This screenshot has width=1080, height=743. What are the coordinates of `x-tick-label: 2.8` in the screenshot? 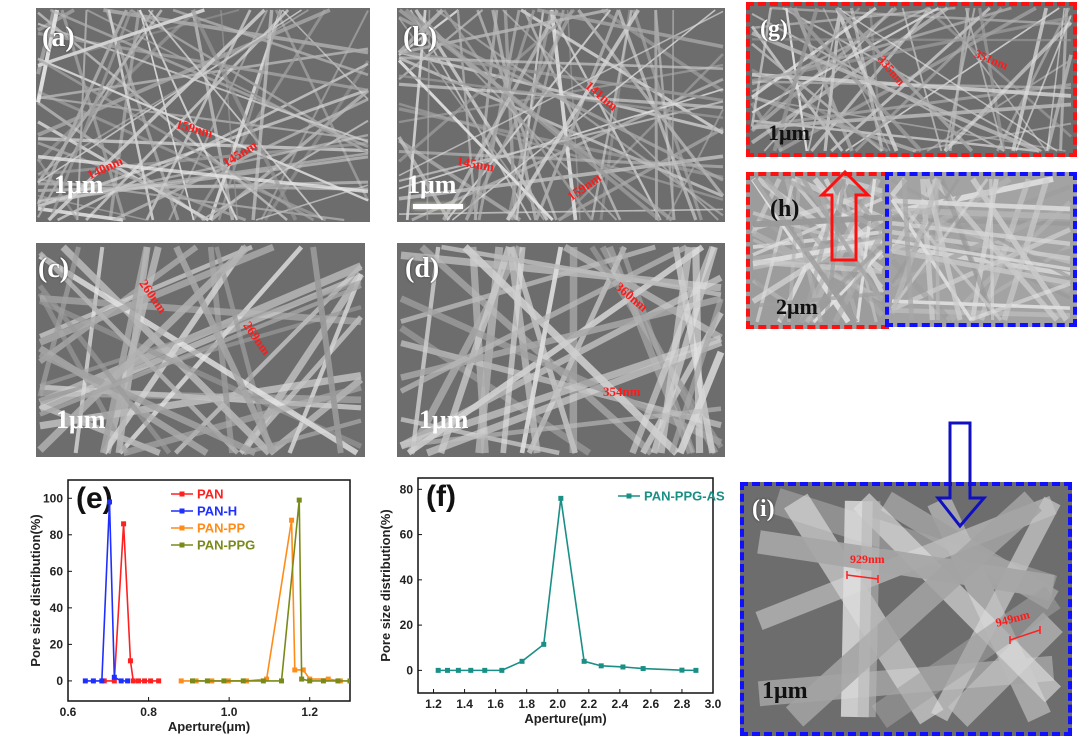 It's located at (682, 704).